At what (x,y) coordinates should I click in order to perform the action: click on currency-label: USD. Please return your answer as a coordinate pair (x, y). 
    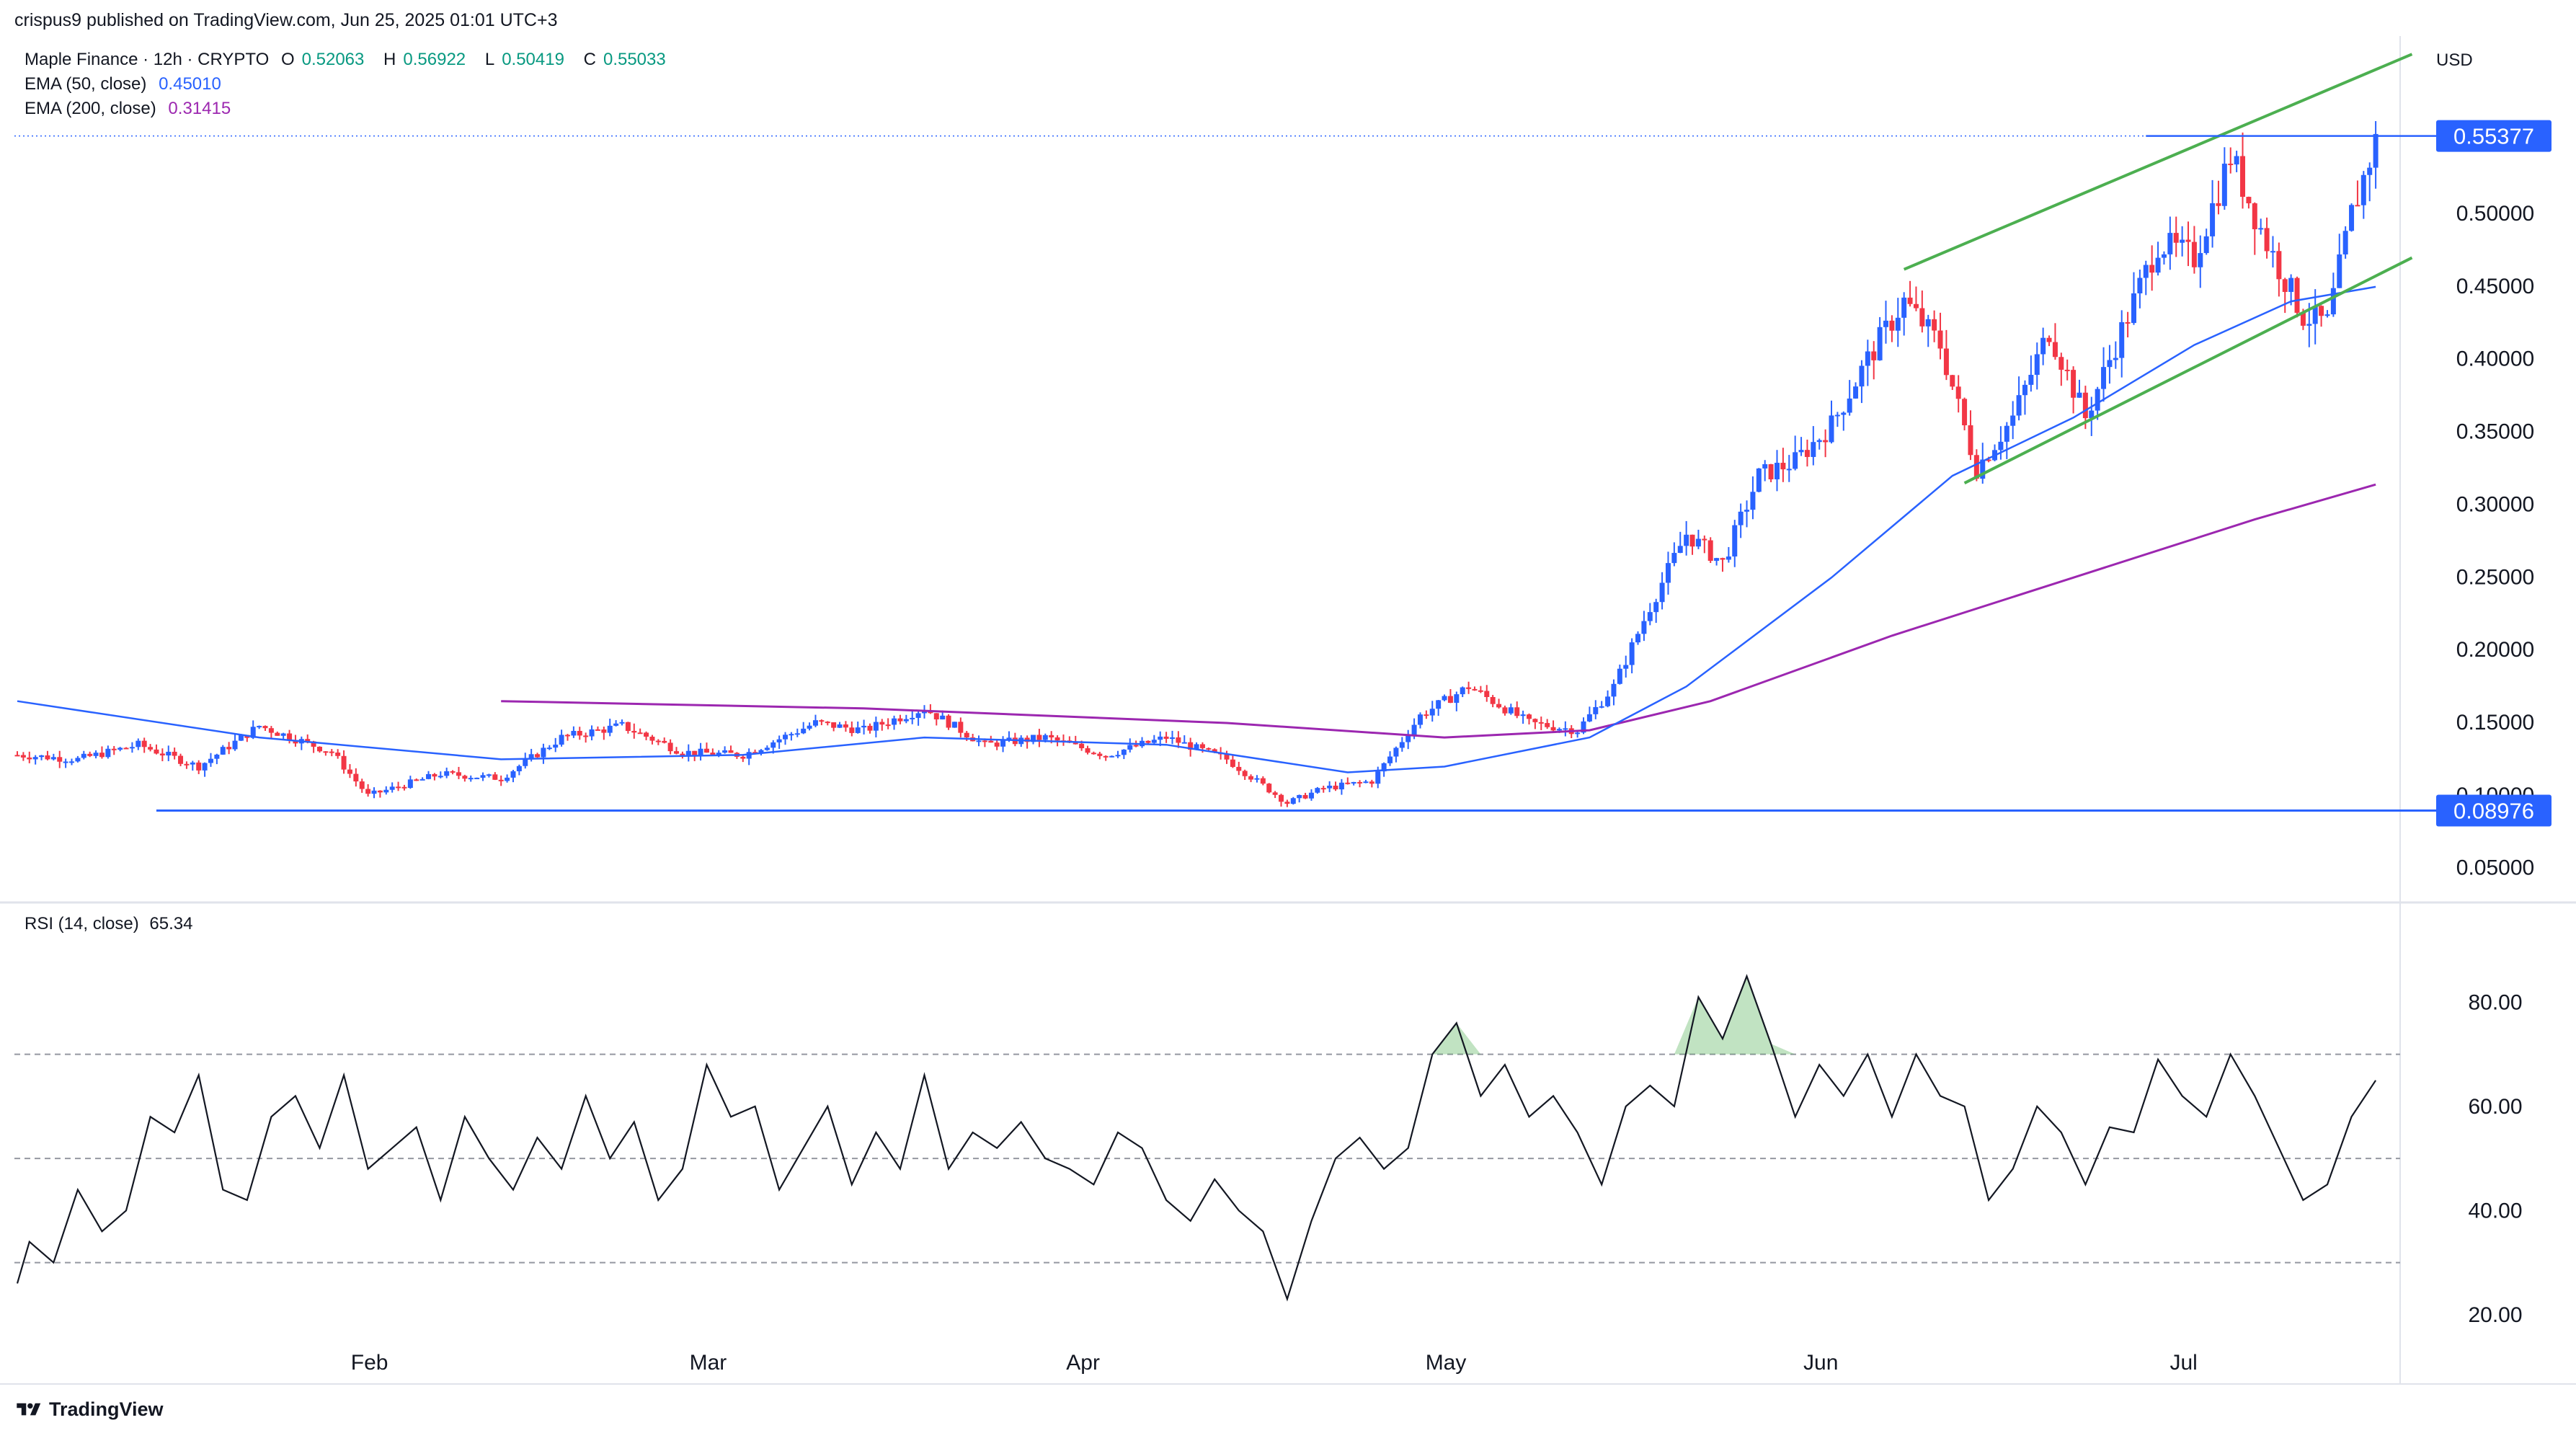
    Looking at the image, I should click on (2454, 60).